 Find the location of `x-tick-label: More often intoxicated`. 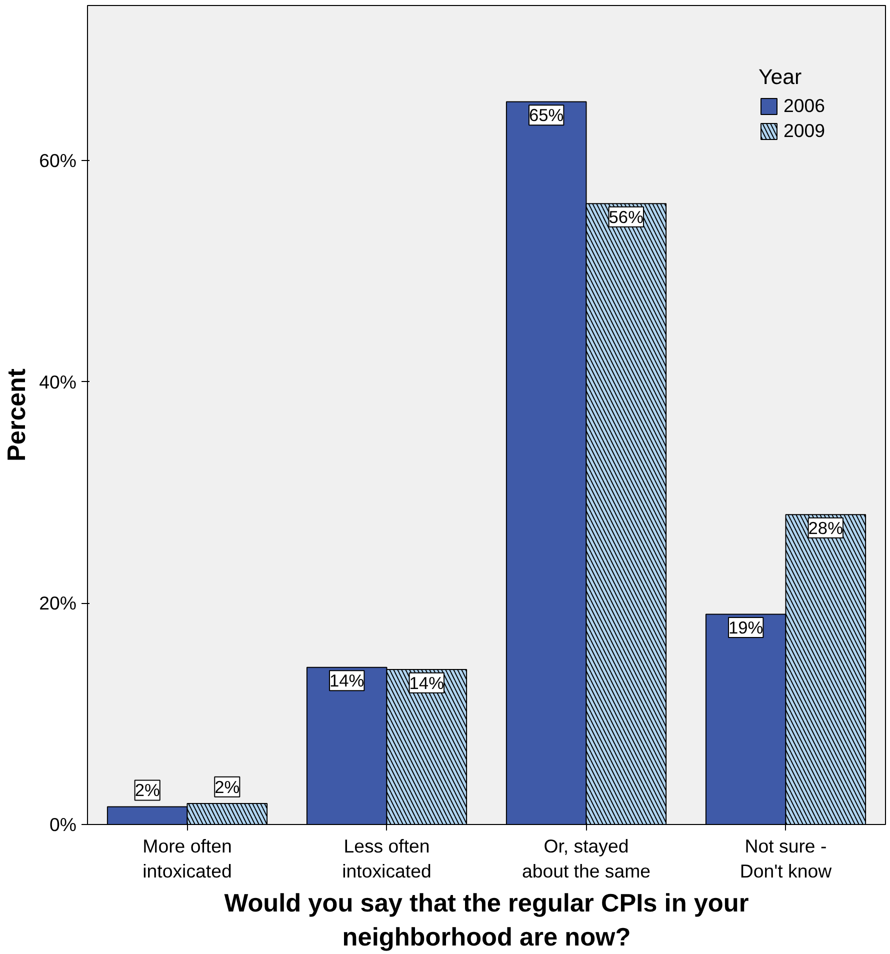

x-tick-label: More often intoxicated is located at coordinates (187, 859).